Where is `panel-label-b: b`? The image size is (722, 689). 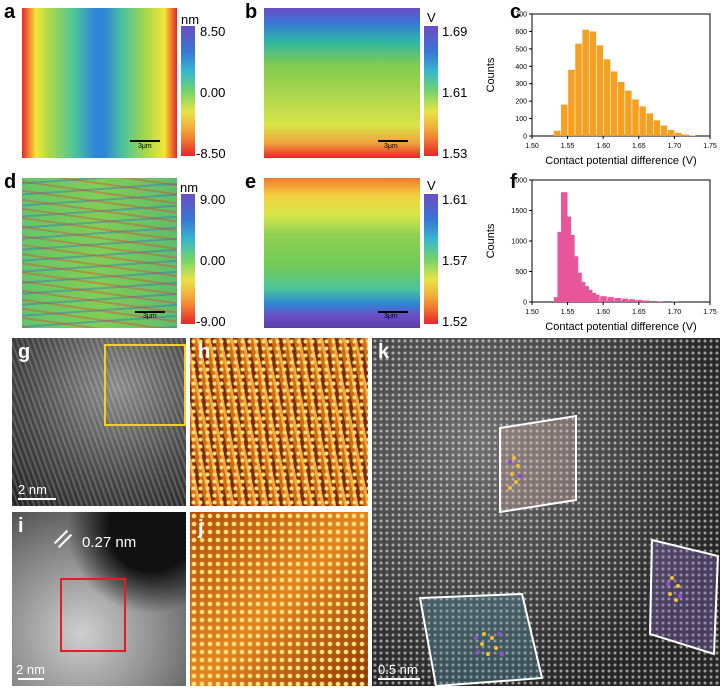
panel-label-b: b is located at coordinates (251, 12).